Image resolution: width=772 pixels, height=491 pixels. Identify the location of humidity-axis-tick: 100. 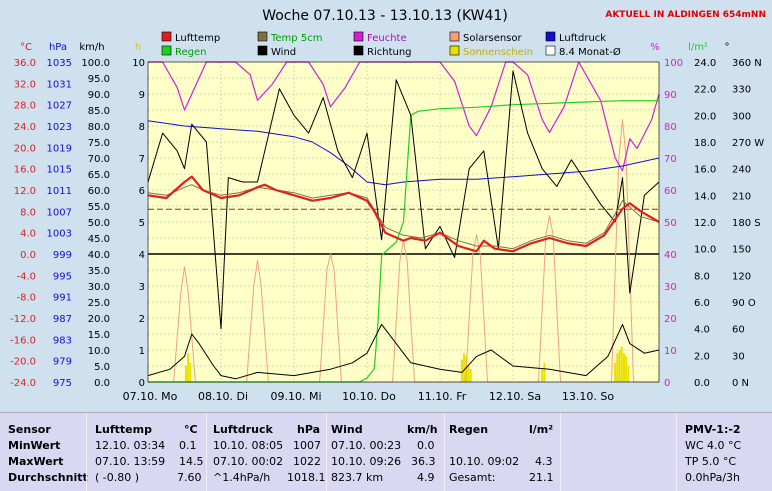
(673, 63).